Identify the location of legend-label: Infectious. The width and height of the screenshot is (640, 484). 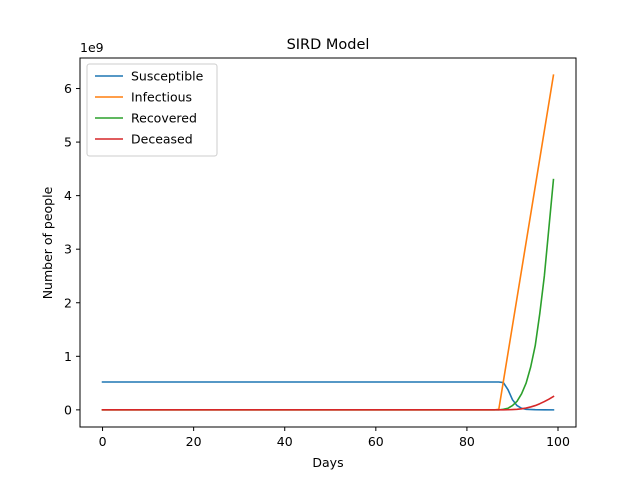
(161, 97).